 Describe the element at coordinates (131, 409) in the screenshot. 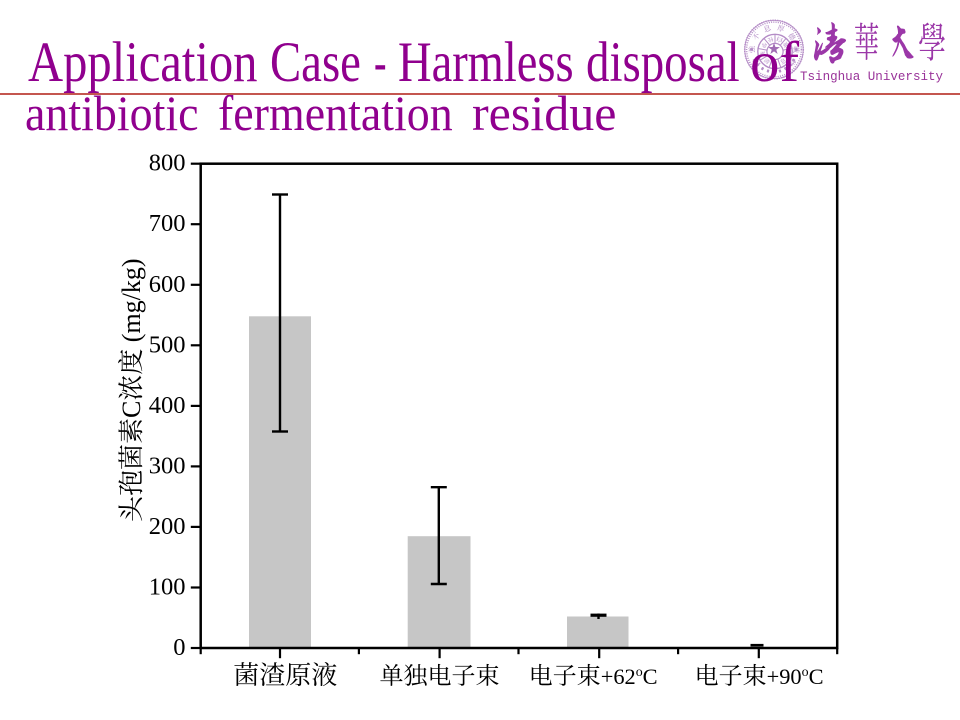

I see `svg-text: C` at that location.